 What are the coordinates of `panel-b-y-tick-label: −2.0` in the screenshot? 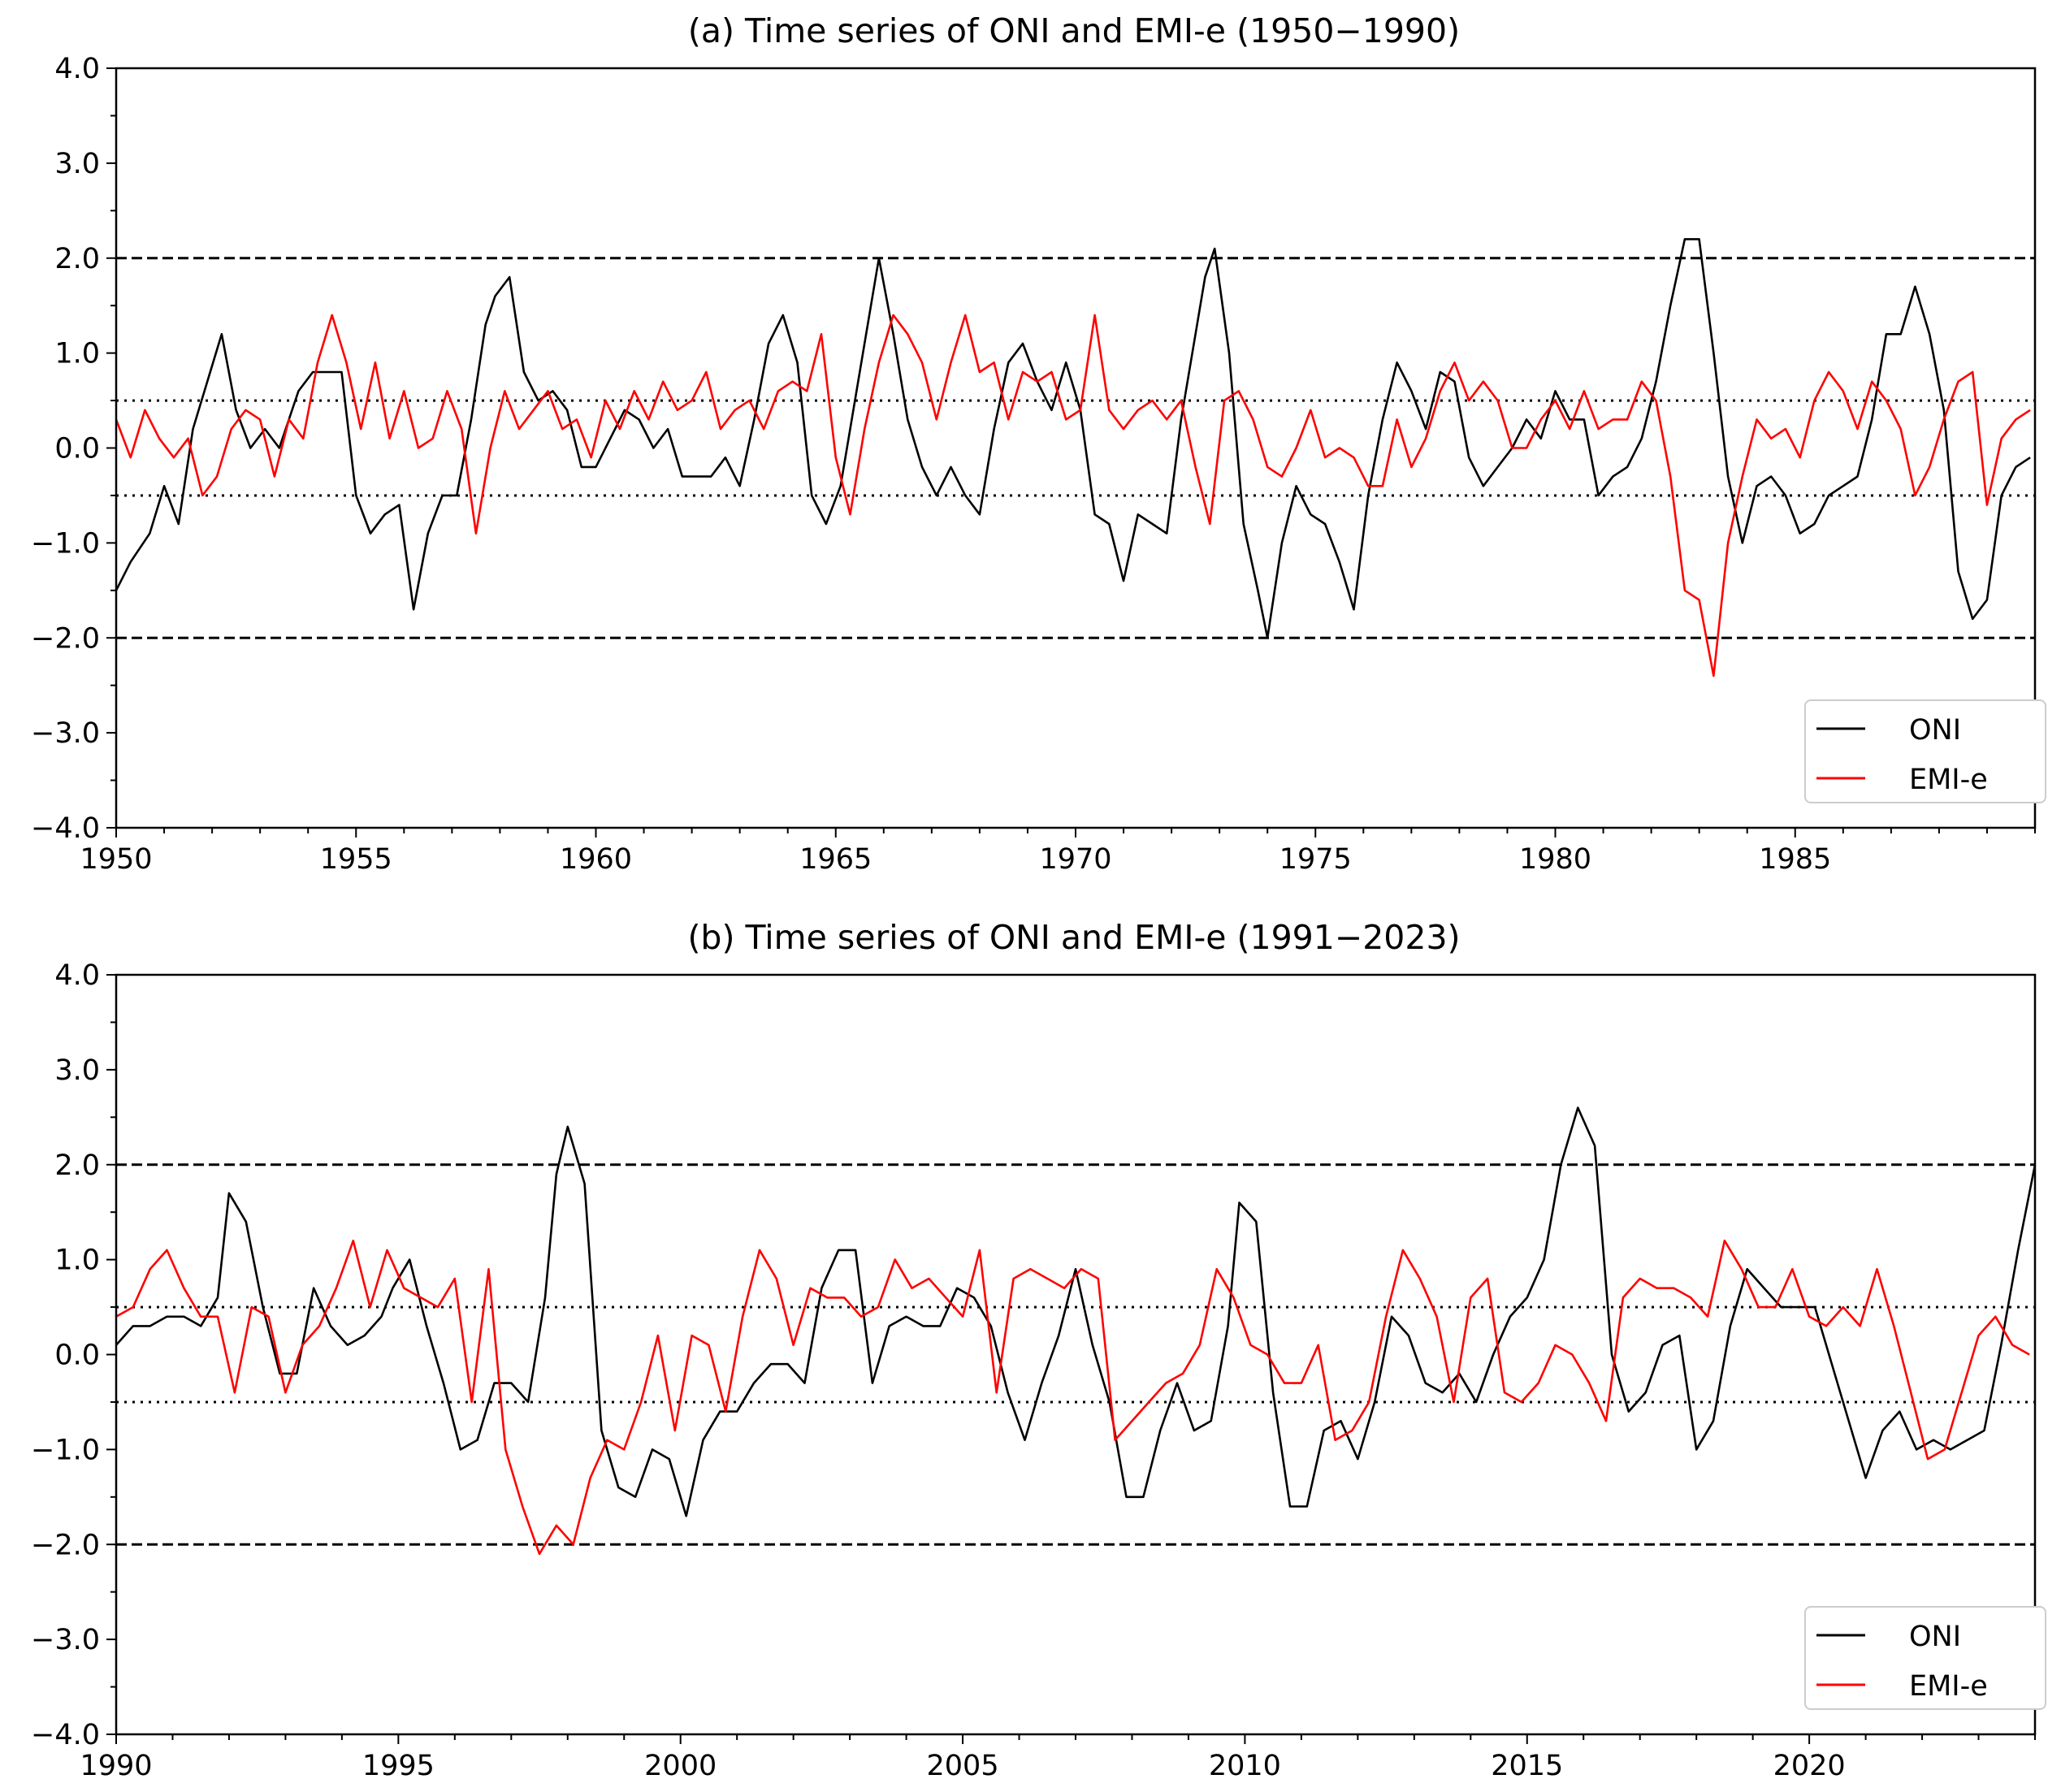 It's located at (65, 1545).